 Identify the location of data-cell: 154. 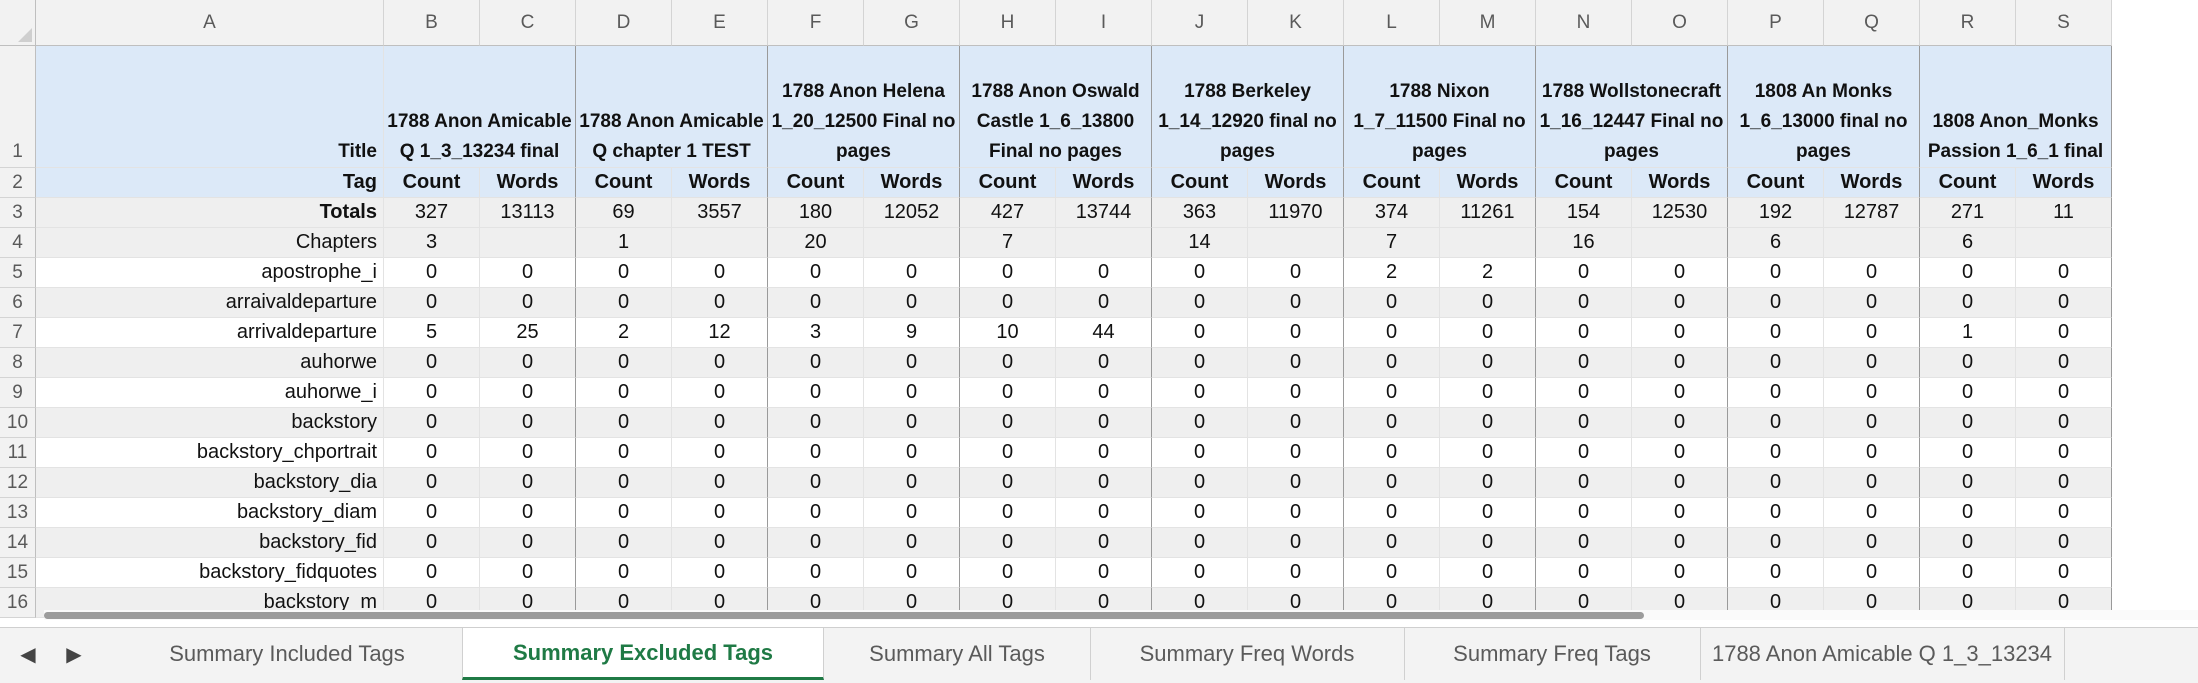
(1584, 213).